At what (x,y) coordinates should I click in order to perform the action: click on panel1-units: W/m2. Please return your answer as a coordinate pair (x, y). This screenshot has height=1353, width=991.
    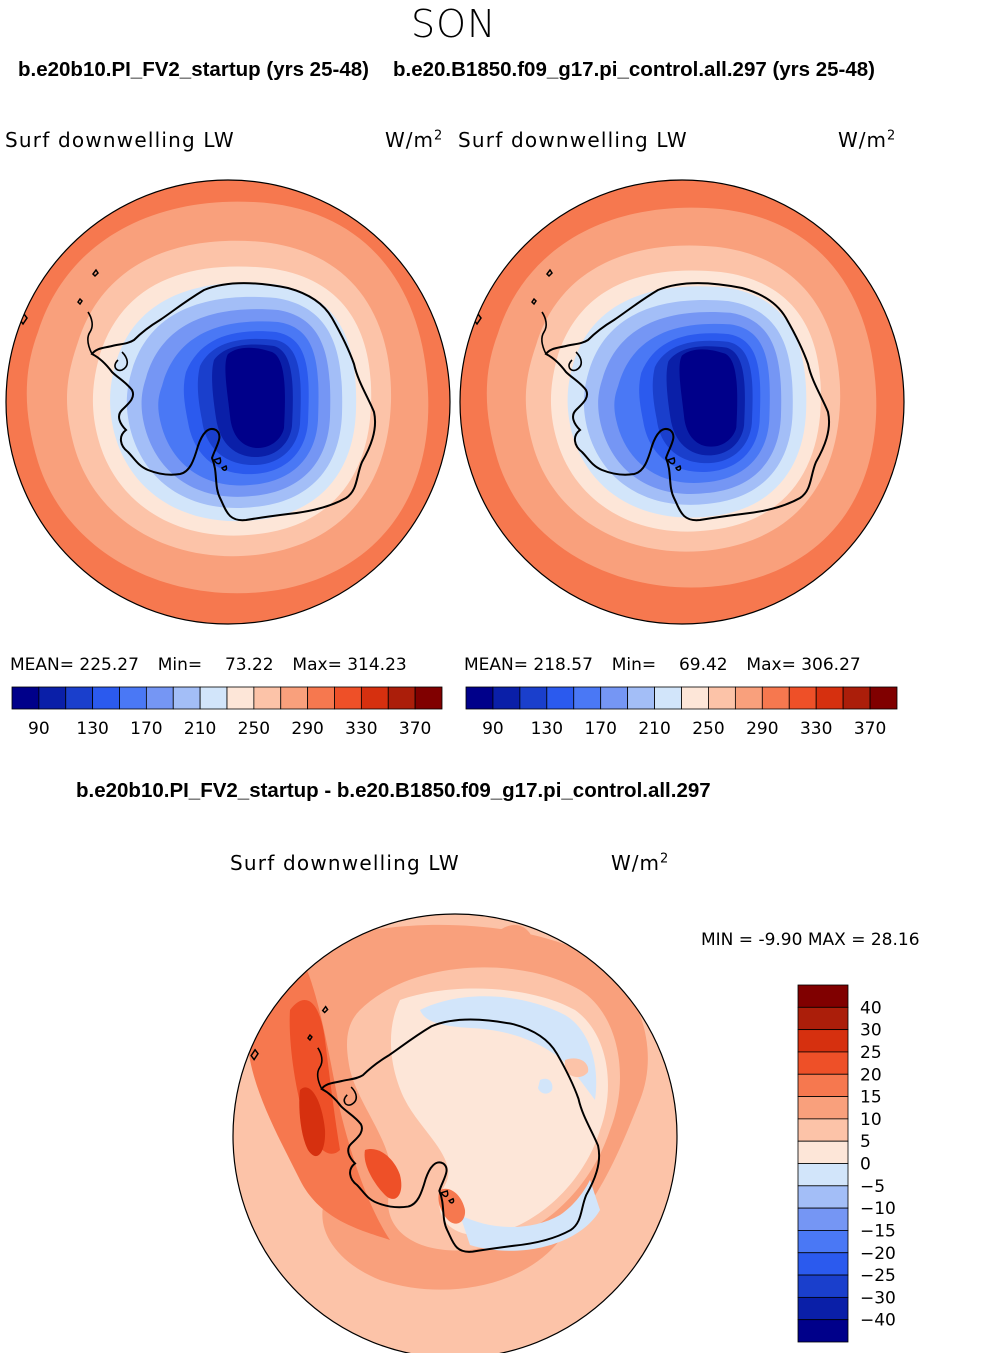
    Looking at the image, I should click on (414, 140).